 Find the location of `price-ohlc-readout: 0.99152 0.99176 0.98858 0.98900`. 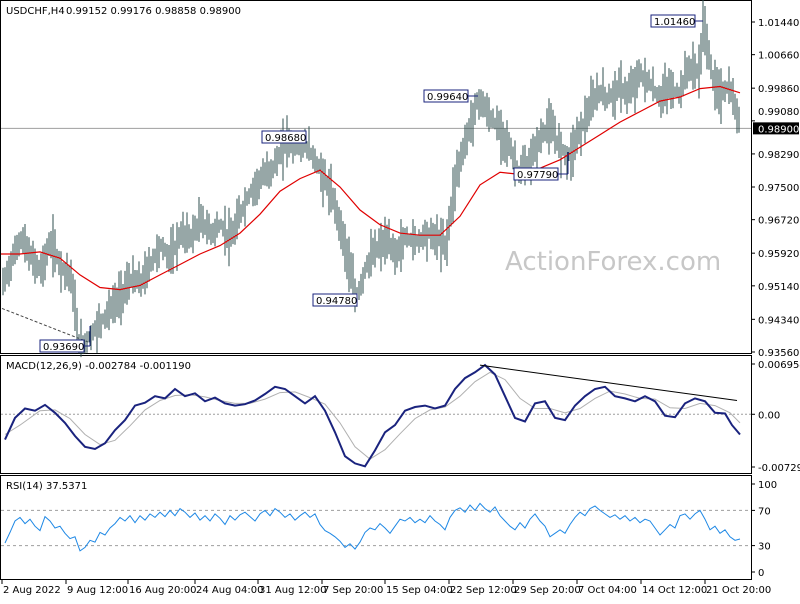

price-ohlc-readout: 0.99152 0.99176 0.98858 0.98900 is located at coordinates (153, 11).